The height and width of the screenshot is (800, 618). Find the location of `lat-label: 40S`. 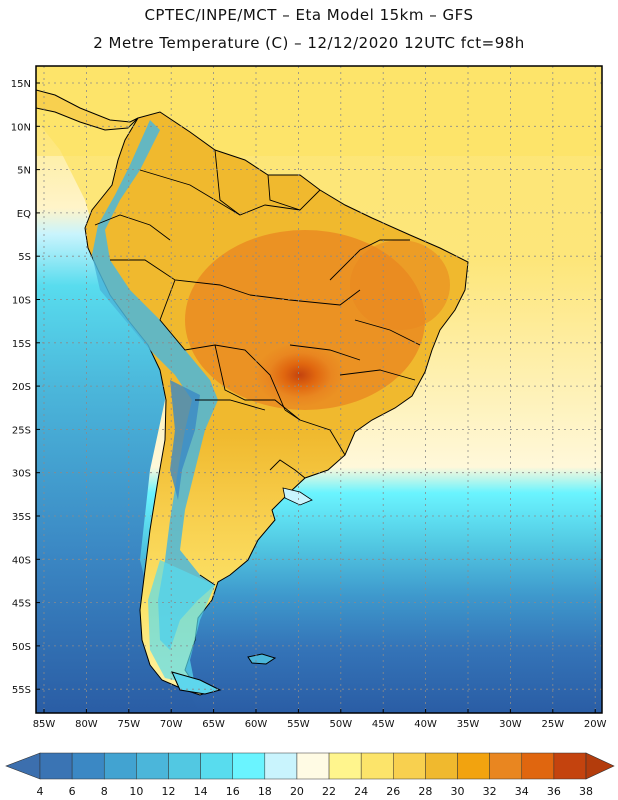

lat-label: 40S is located at coordinates (21, 560).